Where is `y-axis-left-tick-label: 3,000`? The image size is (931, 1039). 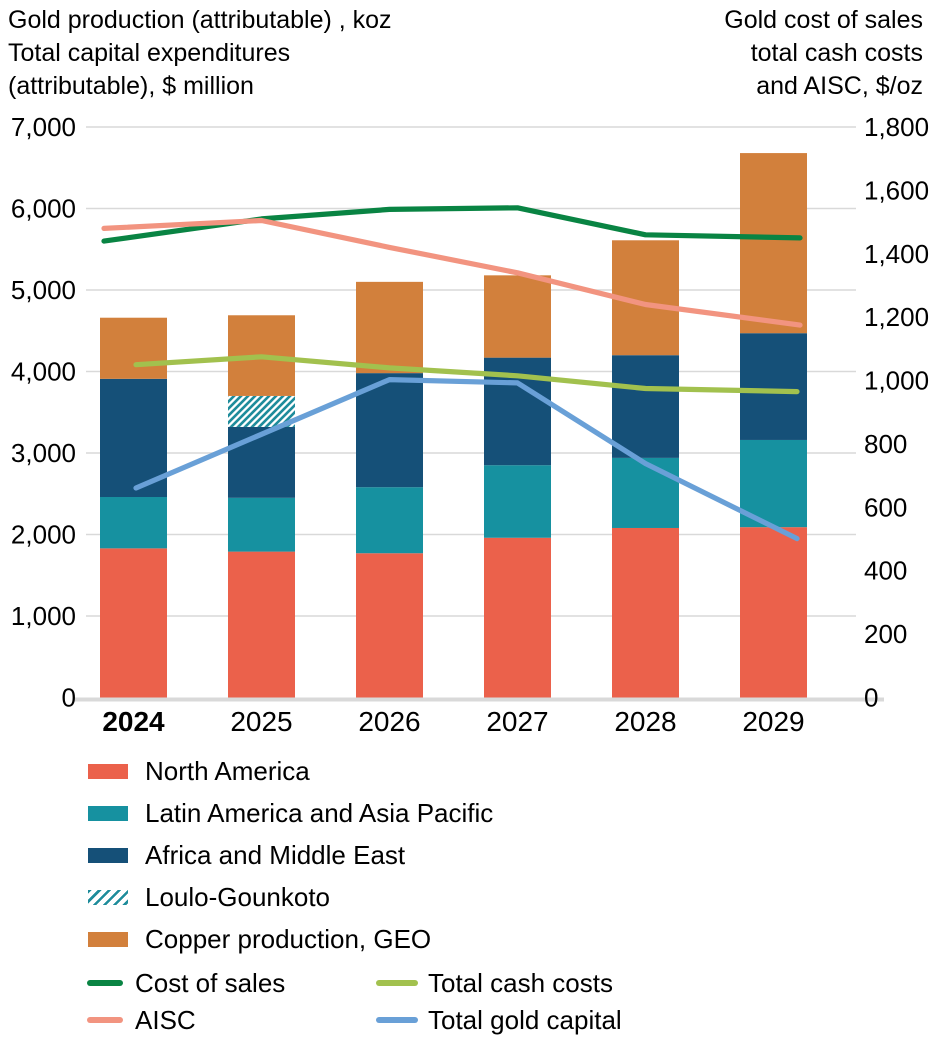
y-axis-left-tick-label: 3,000 is located at coordinates (43, 453).